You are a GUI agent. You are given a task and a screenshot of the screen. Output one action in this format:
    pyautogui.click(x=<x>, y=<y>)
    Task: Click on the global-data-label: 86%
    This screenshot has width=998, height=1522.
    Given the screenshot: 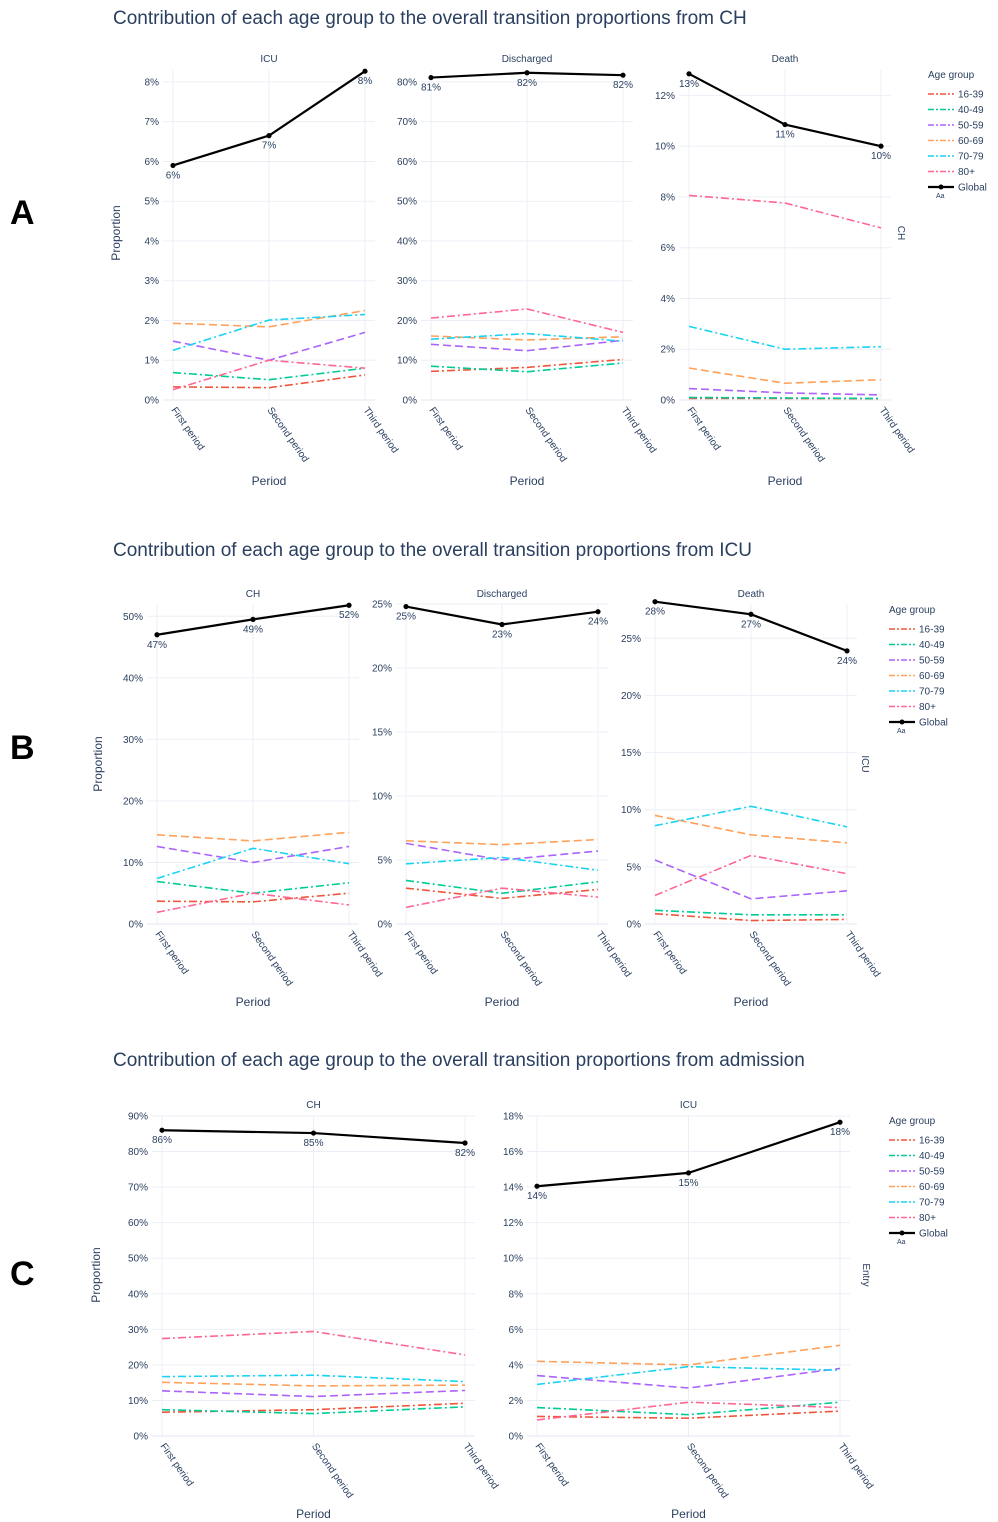 What is the action you would take?
    pyautogui.click(x=162, y=1140)
    